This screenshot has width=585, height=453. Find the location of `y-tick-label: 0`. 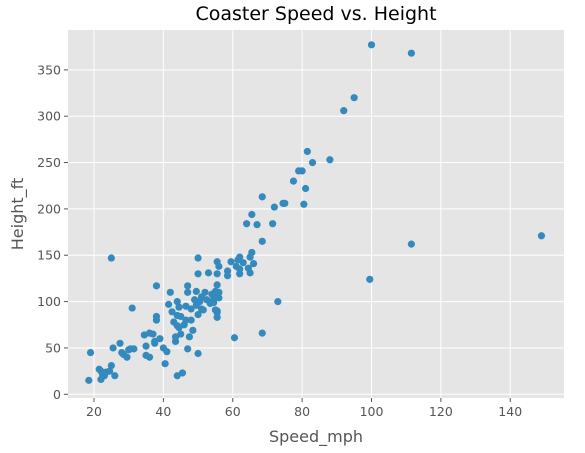

y-tick-label: 0 is located at coordinates (57, 394).